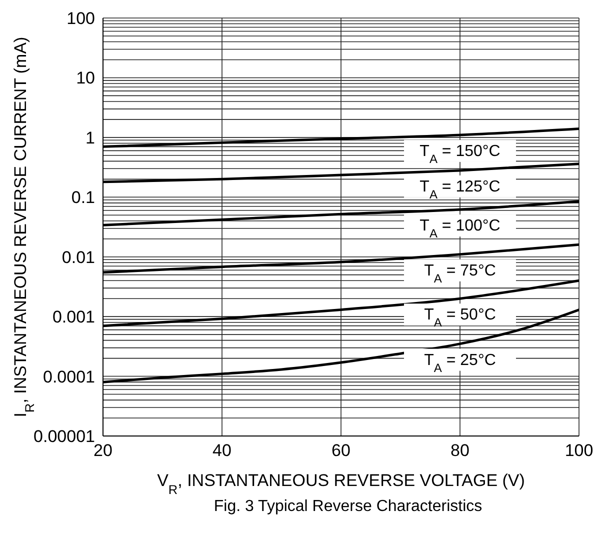 This screenshot has width=605, height=541. Describe the element at coordinates (460, 229) in the screenshot. I see `series-label: T$_{A}$ = 100°C` at that location.